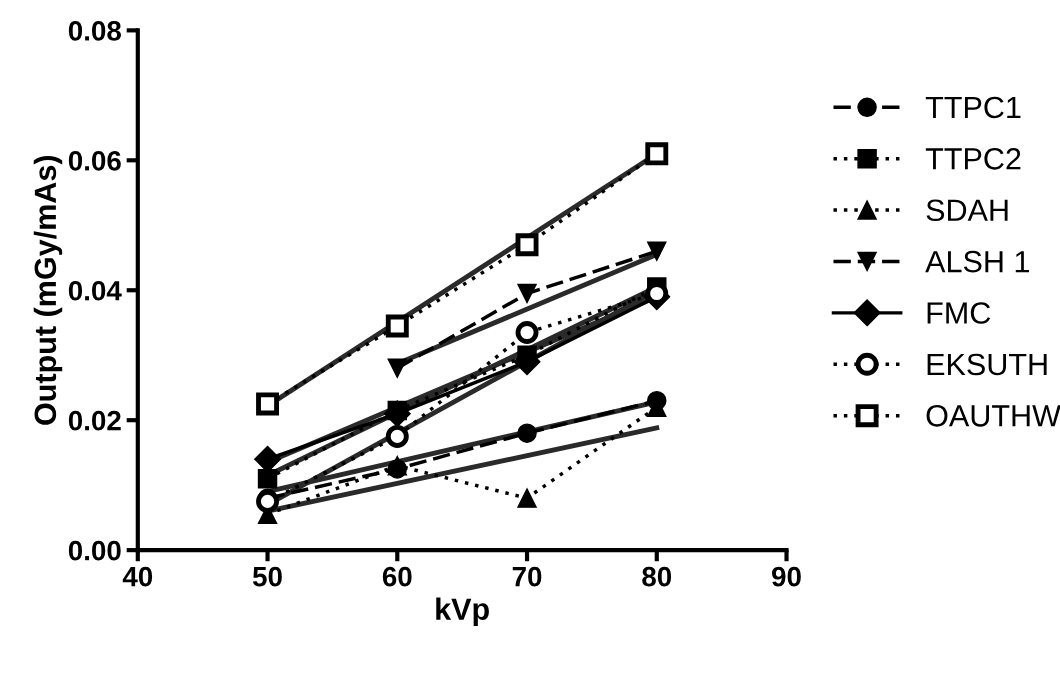 The image size is (1060, 675). Describe the element at coordinates (967, 210) in the screenshot. I see `legend-label: SDAH` at that location.